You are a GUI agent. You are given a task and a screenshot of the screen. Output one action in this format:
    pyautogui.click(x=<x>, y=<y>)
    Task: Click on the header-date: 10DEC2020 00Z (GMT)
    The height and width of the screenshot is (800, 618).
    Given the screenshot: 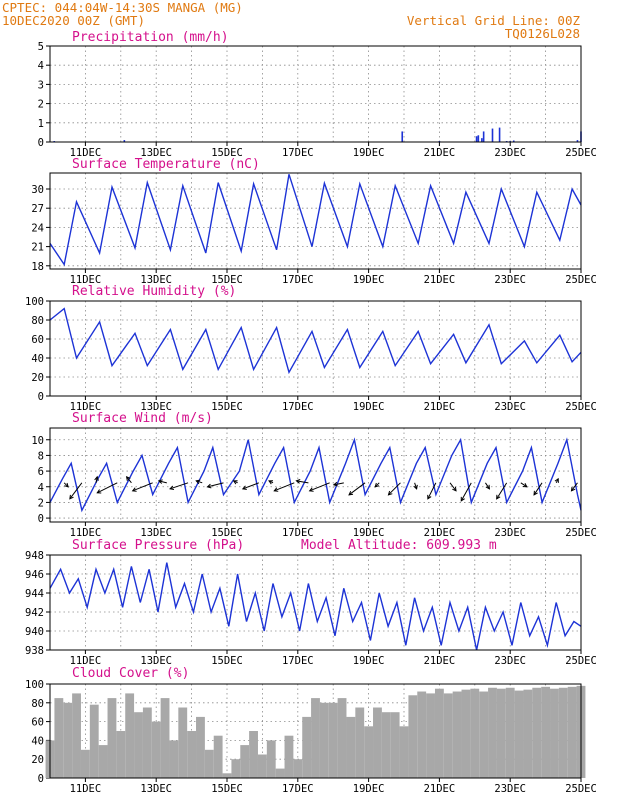 What is the action you would take?
    pyautogui.click(x=73, y=20)
    